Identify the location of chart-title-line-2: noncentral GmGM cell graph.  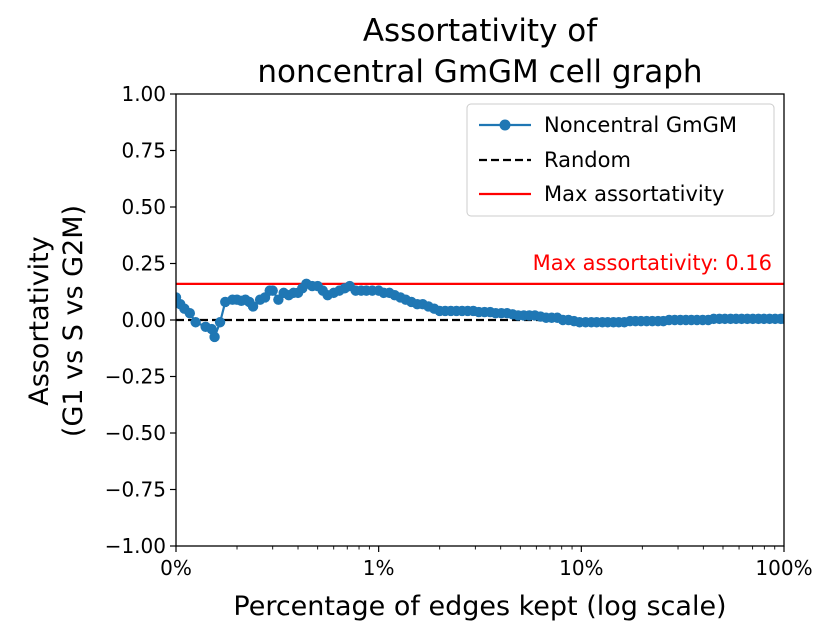
(479, 72).